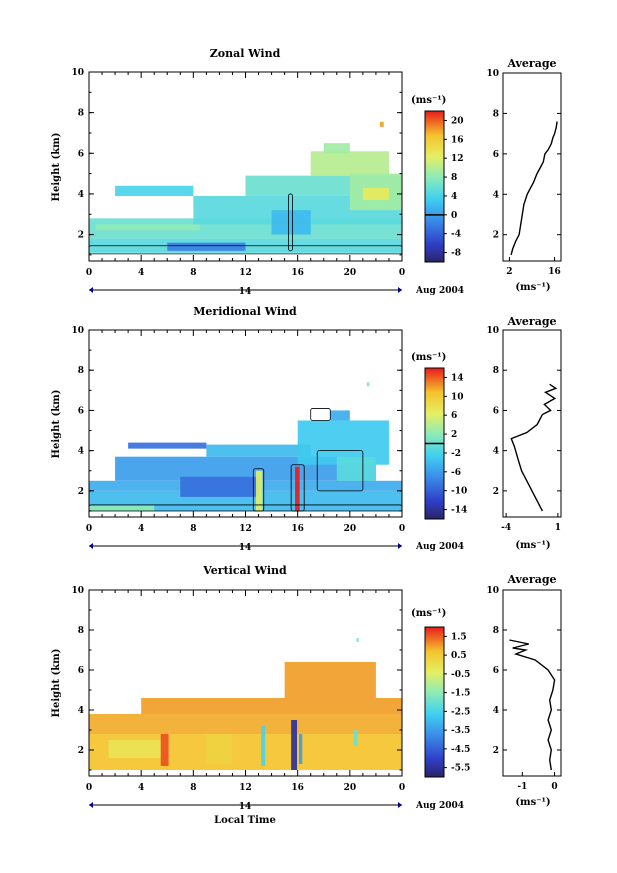 The image size is (617, 873). What do you see at coordinates (509, 272) in the screenshot?
I see `profile-x-tick-label: 2` at bounding box center [509, 272].